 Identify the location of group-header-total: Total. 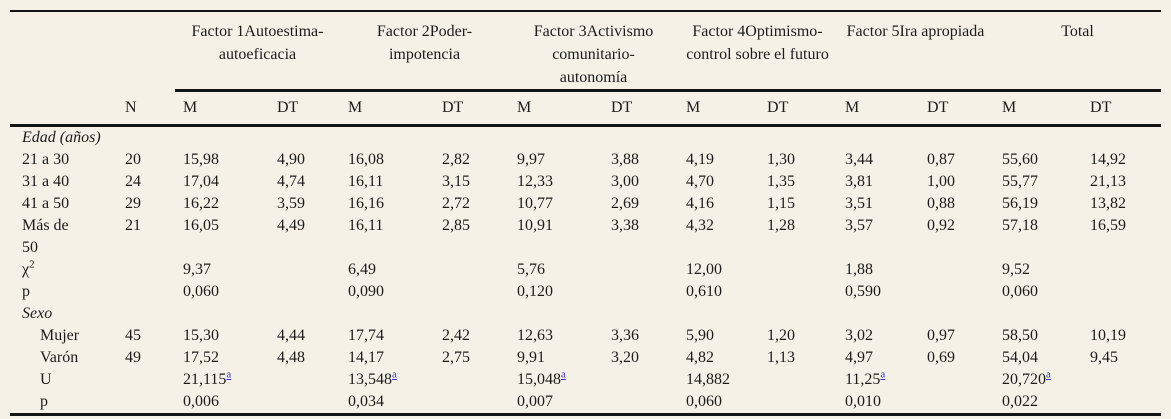
(1078, 51).